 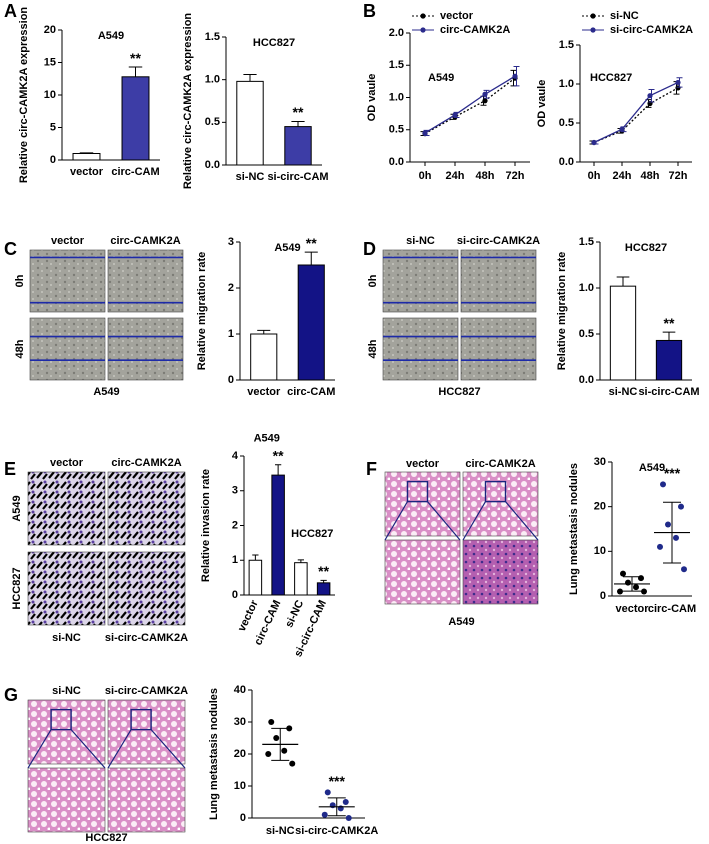 What do you see at coordinates (485, 176) in the screenshot?
I see `x-tick-label: 48h` at bounding box center [485, 176].